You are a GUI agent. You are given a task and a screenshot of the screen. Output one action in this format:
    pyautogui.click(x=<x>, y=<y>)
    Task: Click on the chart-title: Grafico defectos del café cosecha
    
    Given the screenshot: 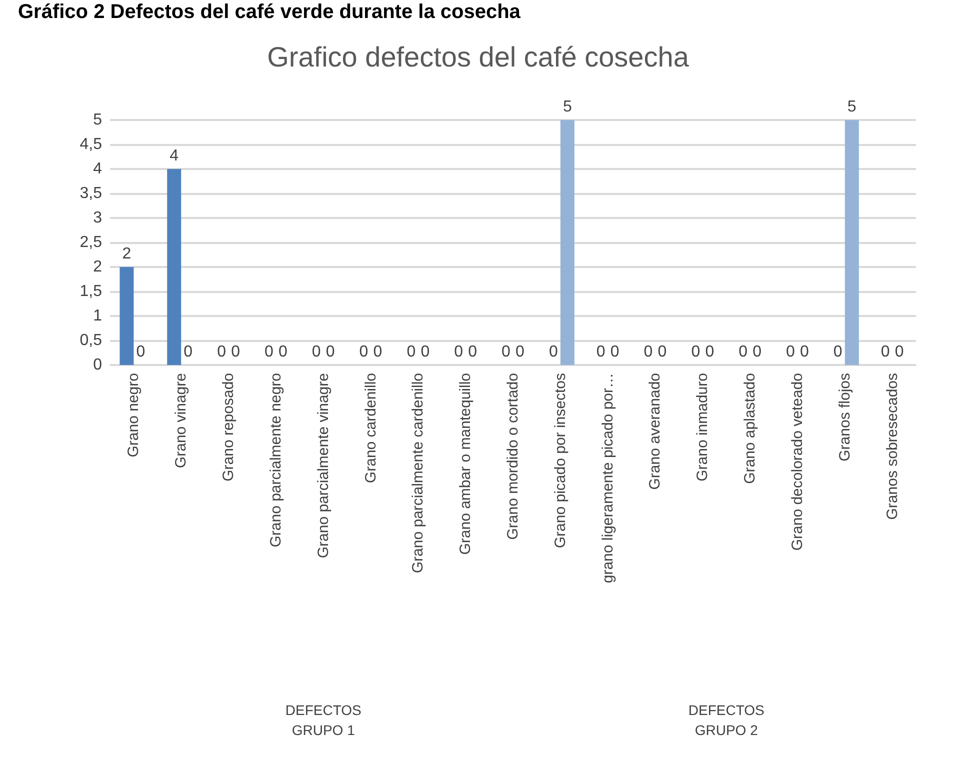 What is the action you would take?
    pyautogui.click(x=478, y=57)
    